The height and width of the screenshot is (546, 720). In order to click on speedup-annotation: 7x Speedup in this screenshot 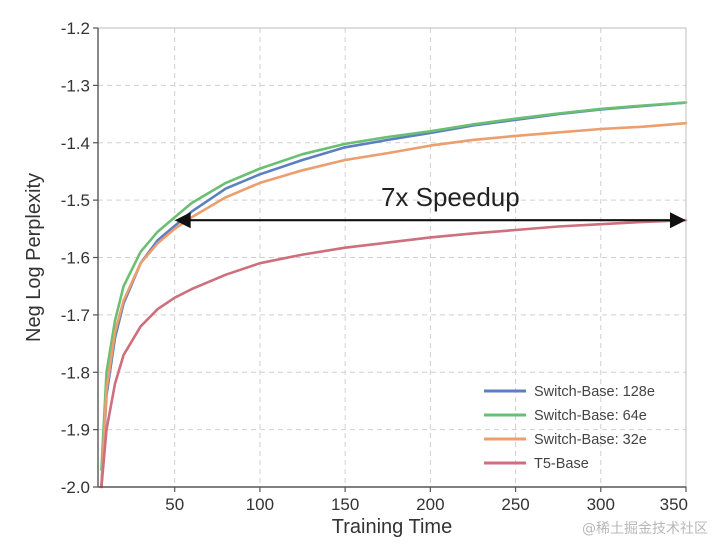, I will do `click(430, 205)`.